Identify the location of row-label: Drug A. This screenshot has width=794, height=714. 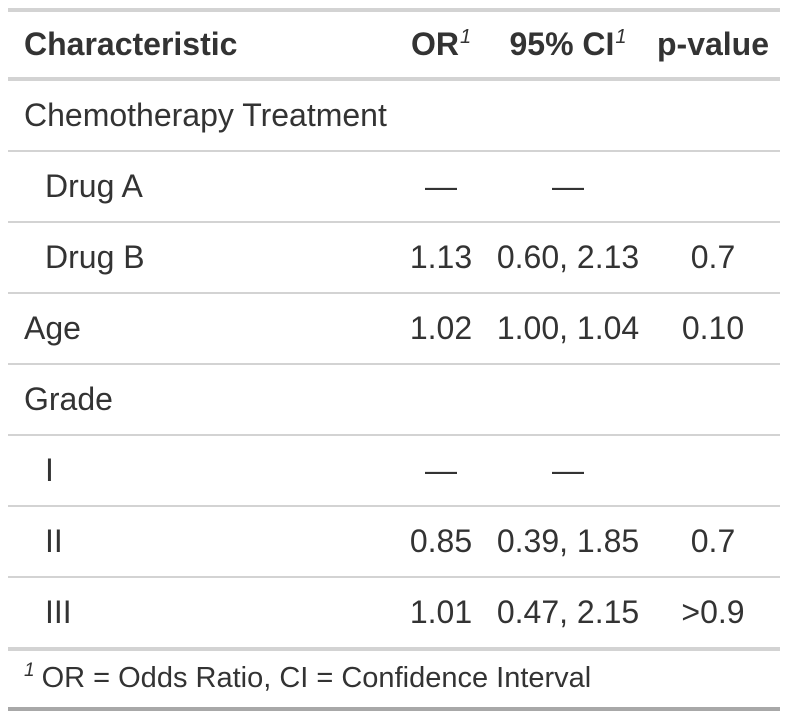
(200, 186).